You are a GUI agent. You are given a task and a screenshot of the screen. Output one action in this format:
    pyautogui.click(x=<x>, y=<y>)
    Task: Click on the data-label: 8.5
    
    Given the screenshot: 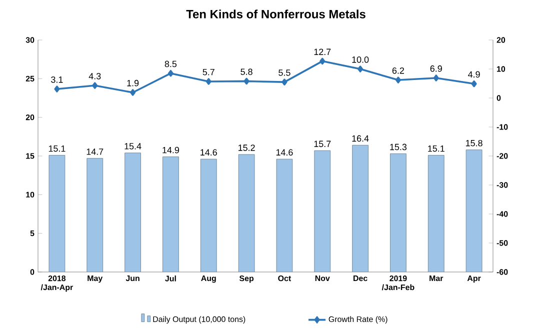 What is the action you would take?
    pyautogui.click(x=170, y=64)
    